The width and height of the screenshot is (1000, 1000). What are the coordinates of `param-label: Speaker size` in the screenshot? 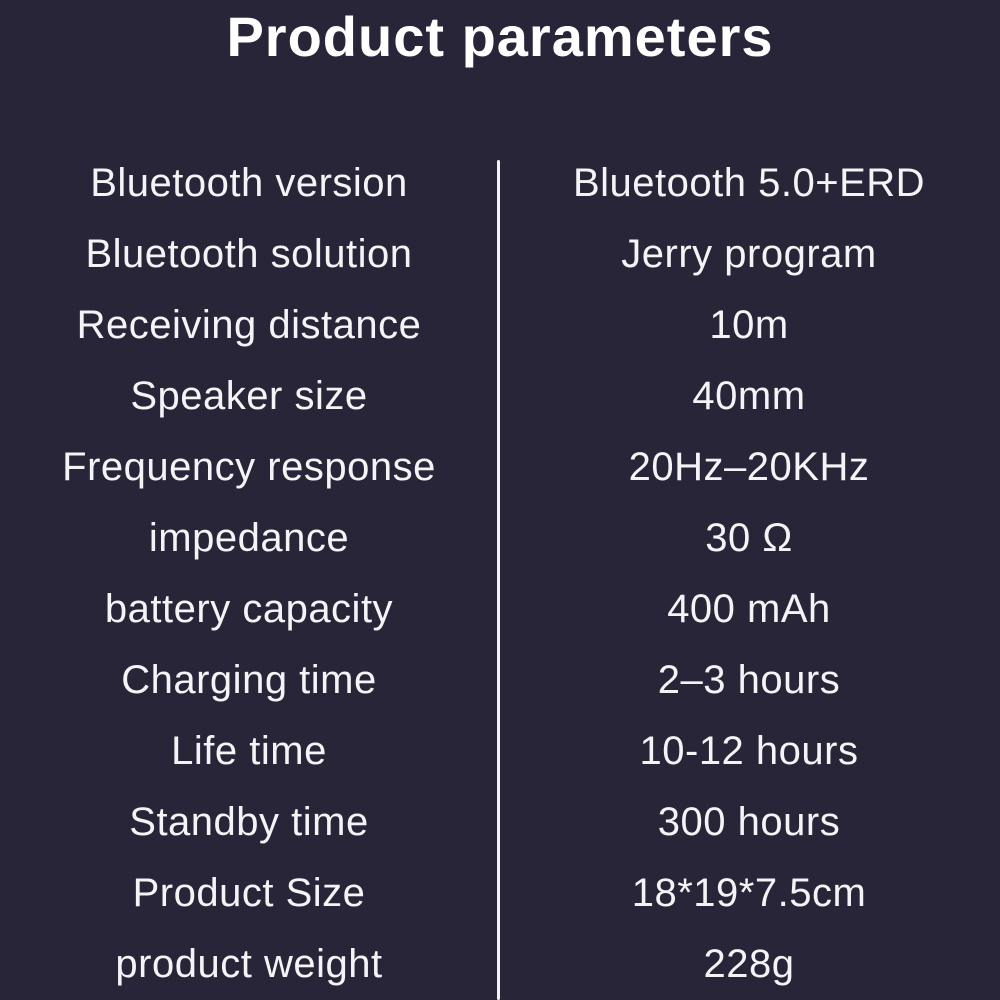 It's located at (249, 396).